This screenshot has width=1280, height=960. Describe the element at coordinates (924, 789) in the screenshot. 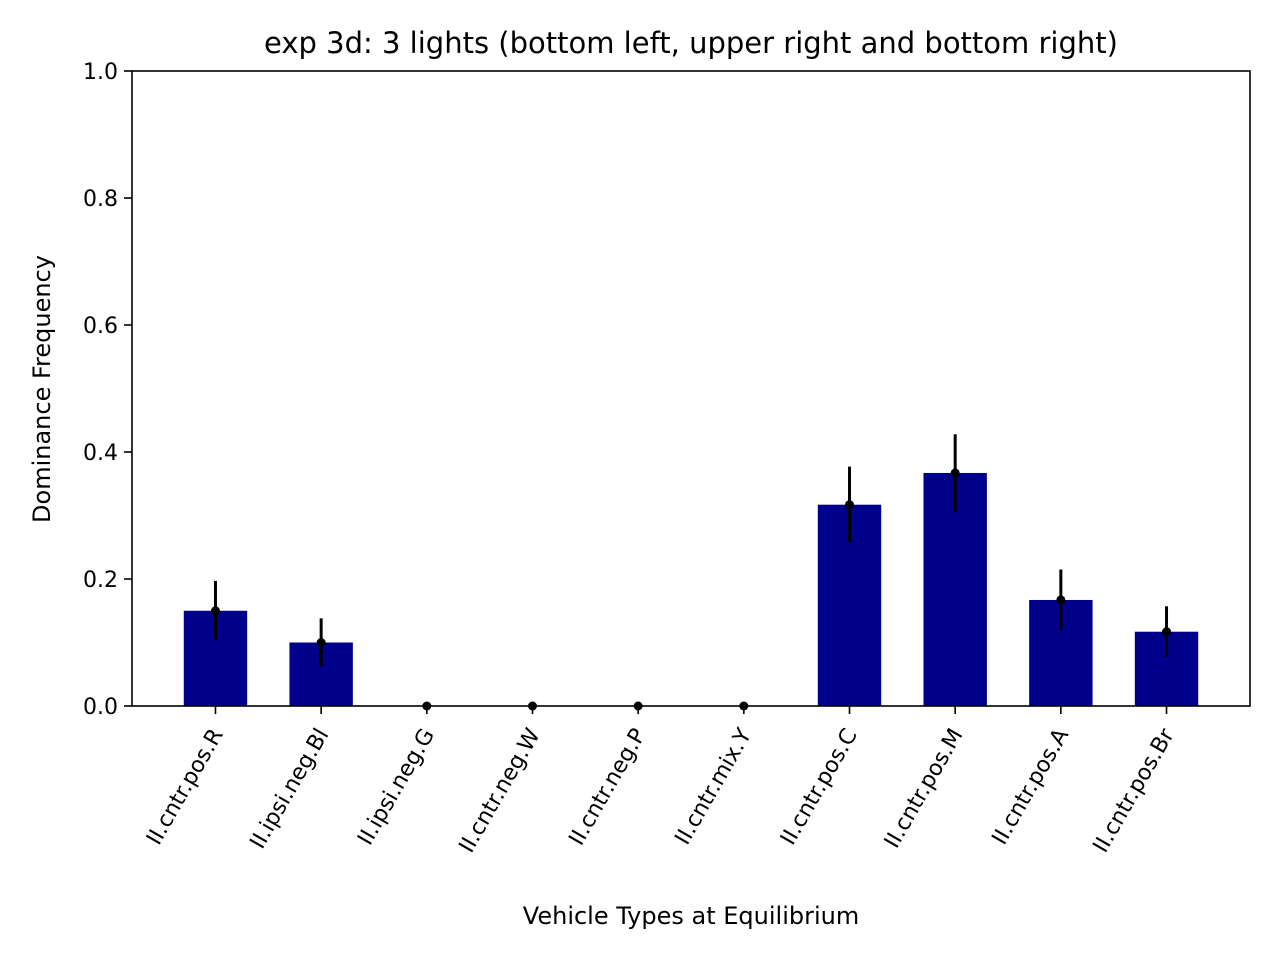

I see `x-tick-label-8: II.cntr.pos.M` at that location.